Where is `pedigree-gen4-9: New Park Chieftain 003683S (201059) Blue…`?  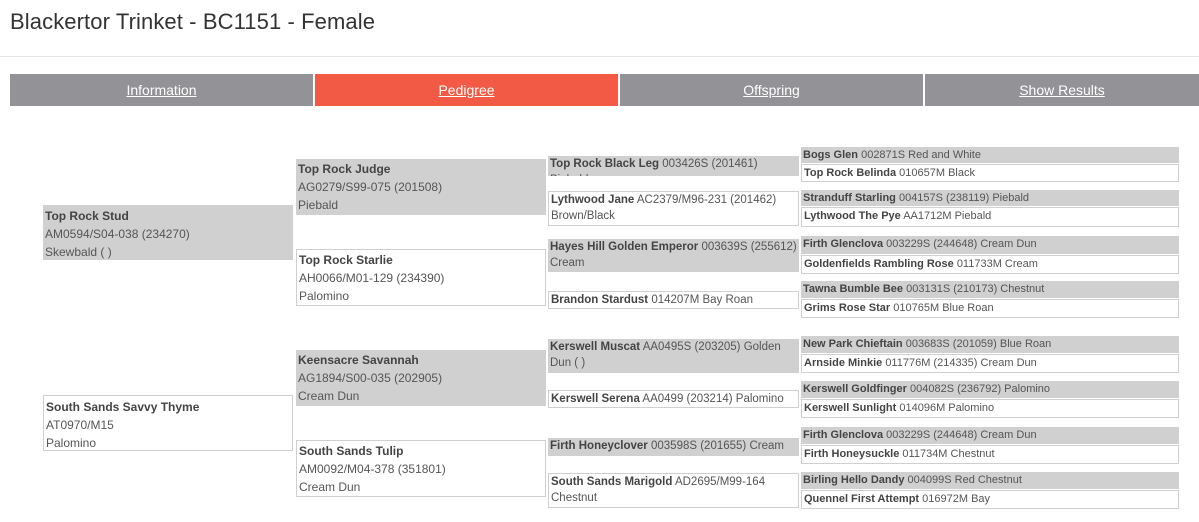 pedigree-gen4-9: New Park Chieftain 003683S (201059) Blue… is located at coordinates (990, 344).